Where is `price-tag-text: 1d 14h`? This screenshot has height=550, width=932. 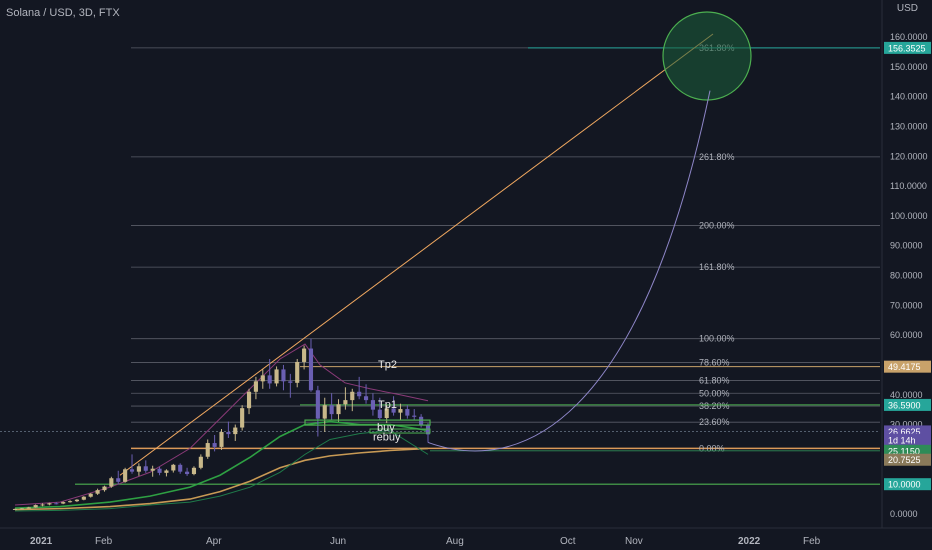
price-tag-text: 1d 14h is located at coordinates (902, 440).